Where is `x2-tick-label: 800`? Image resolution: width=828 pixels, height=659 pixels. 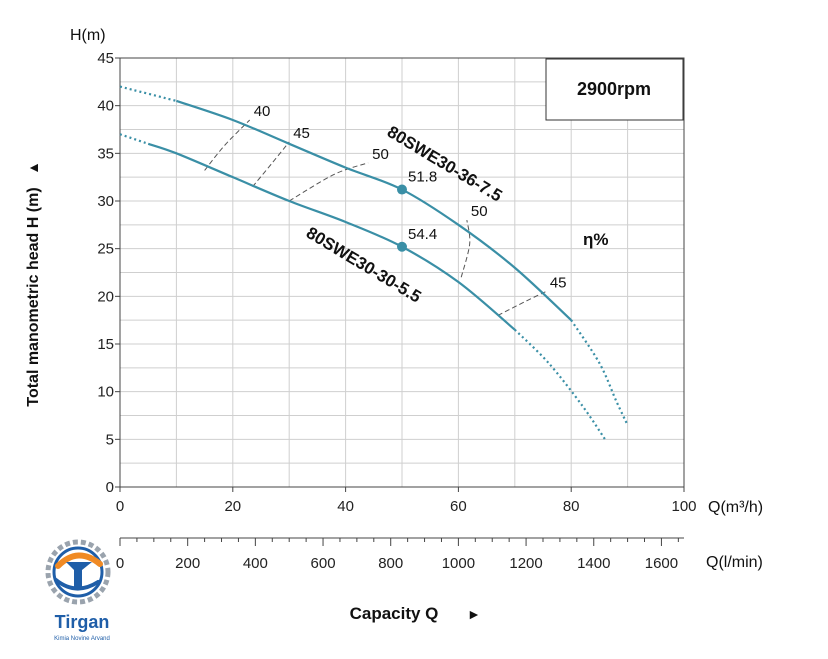 x2-tick-label: 800 is located at coordinates (390, 563).